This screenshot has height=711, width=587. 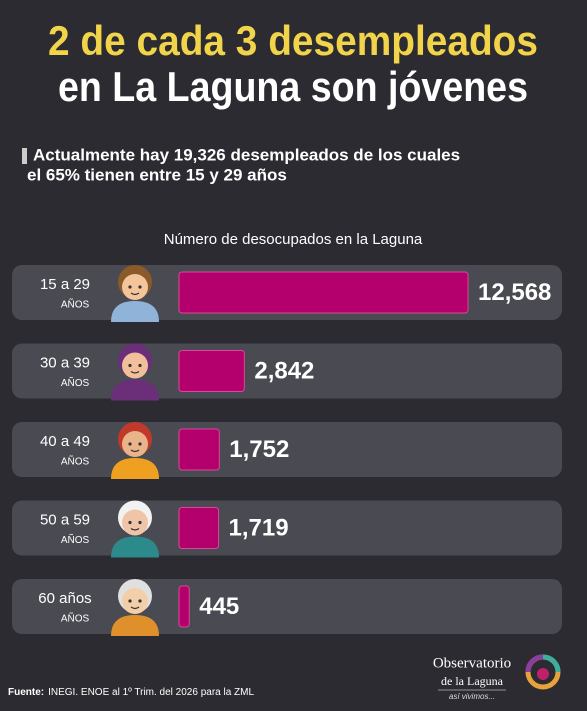 What do you see at coordinates (259, 449) in the screenshot?
I see `value-label: 1,752` at bounding box center [259, 449].